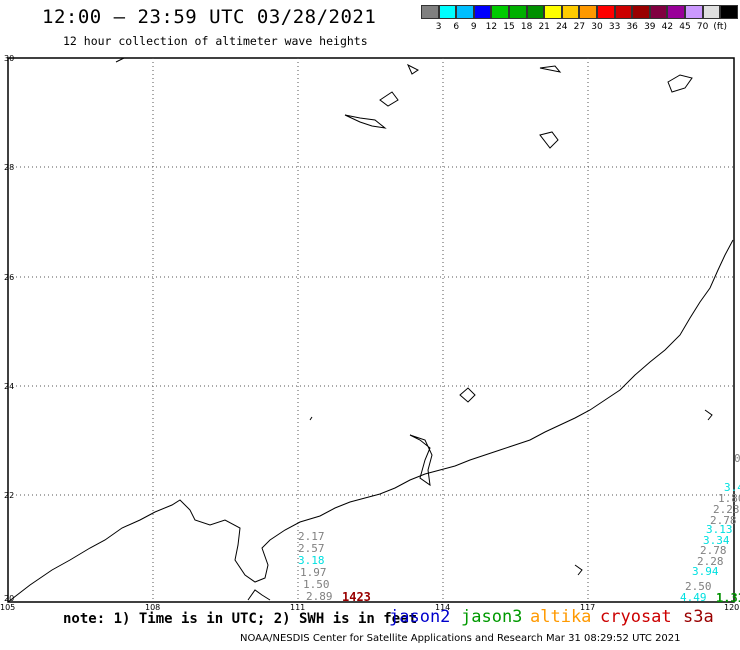 Image resolution: width=740 pixels, height=650 pixels. What do you see at coordinates (702, 27) in the screenshot?
I see `legend-label: 70` at bounding box center [702, 27].